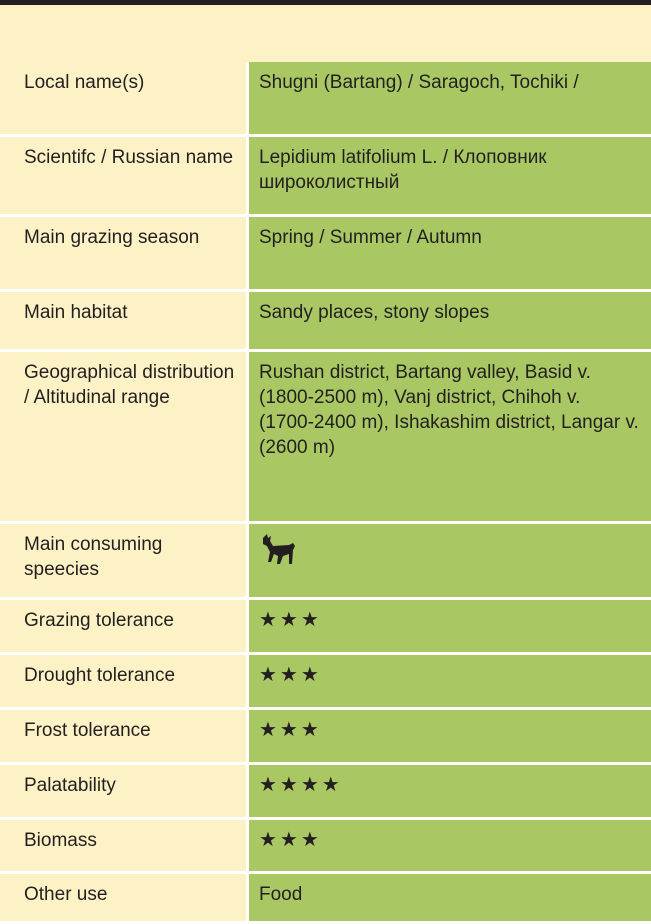  I want to click on table-row: Frost tolerance ★★★, so click(325, 737).